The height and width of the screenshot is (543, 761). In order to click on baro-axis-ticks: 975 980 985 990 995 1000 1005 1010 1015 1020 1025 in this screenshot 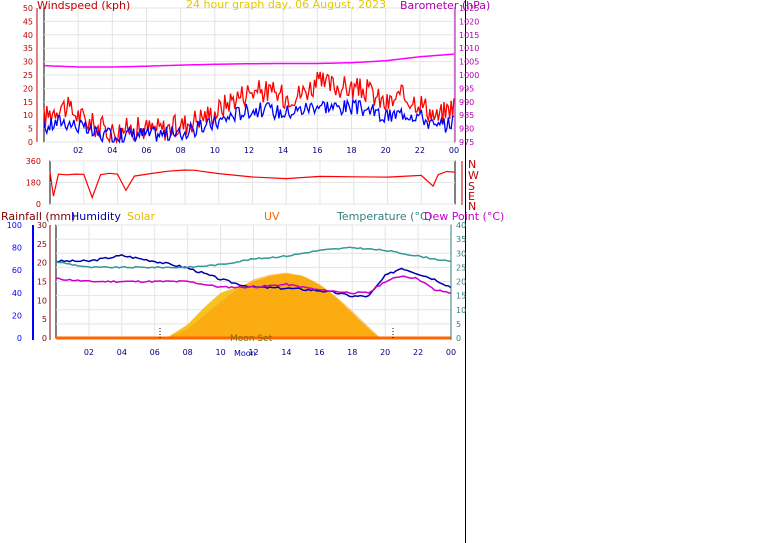, I will do `click(469, 75)`.